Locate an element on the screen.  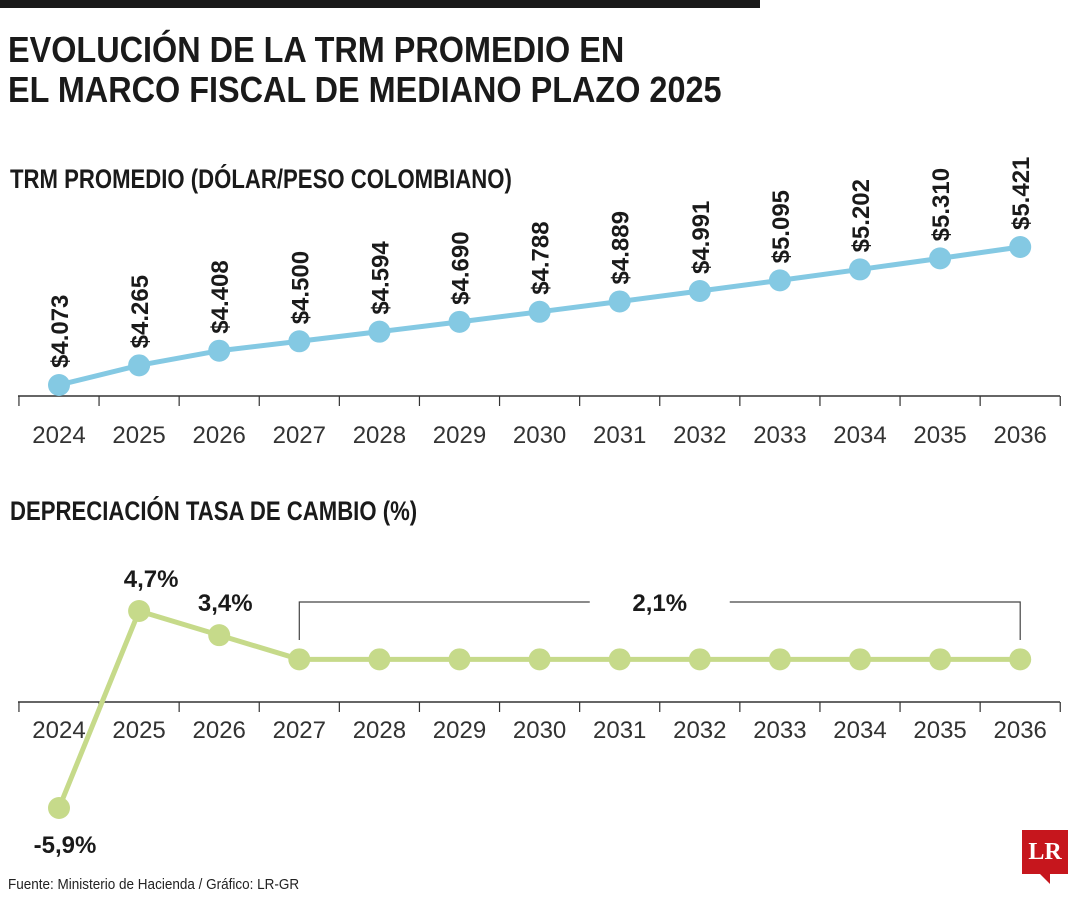
trm-x-tick-label: 2029 is located at coordinates (459, 435).